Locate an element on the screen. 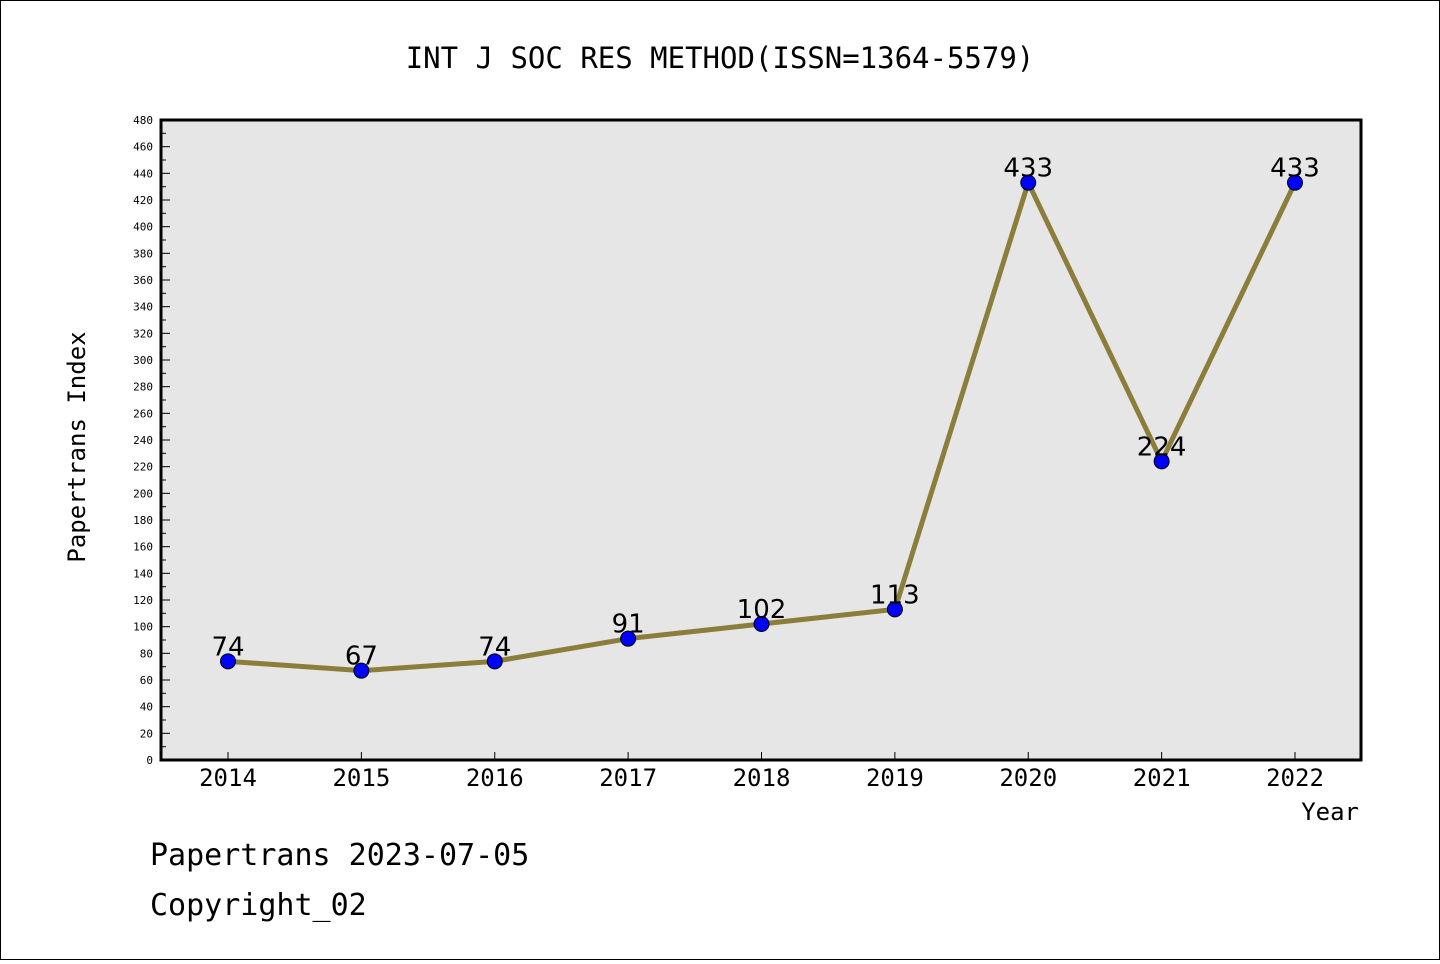  y-tick-label: 60 is located at coordinates (146, 680).